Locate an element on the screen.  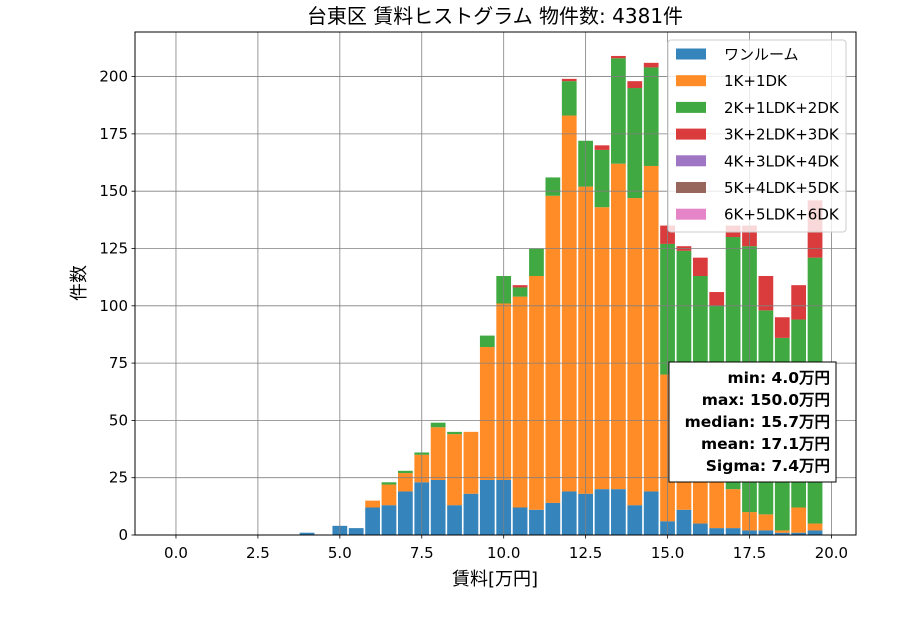
legend-entry-3: 3K+2LDK+3DK is located at coordinates (758, 135).